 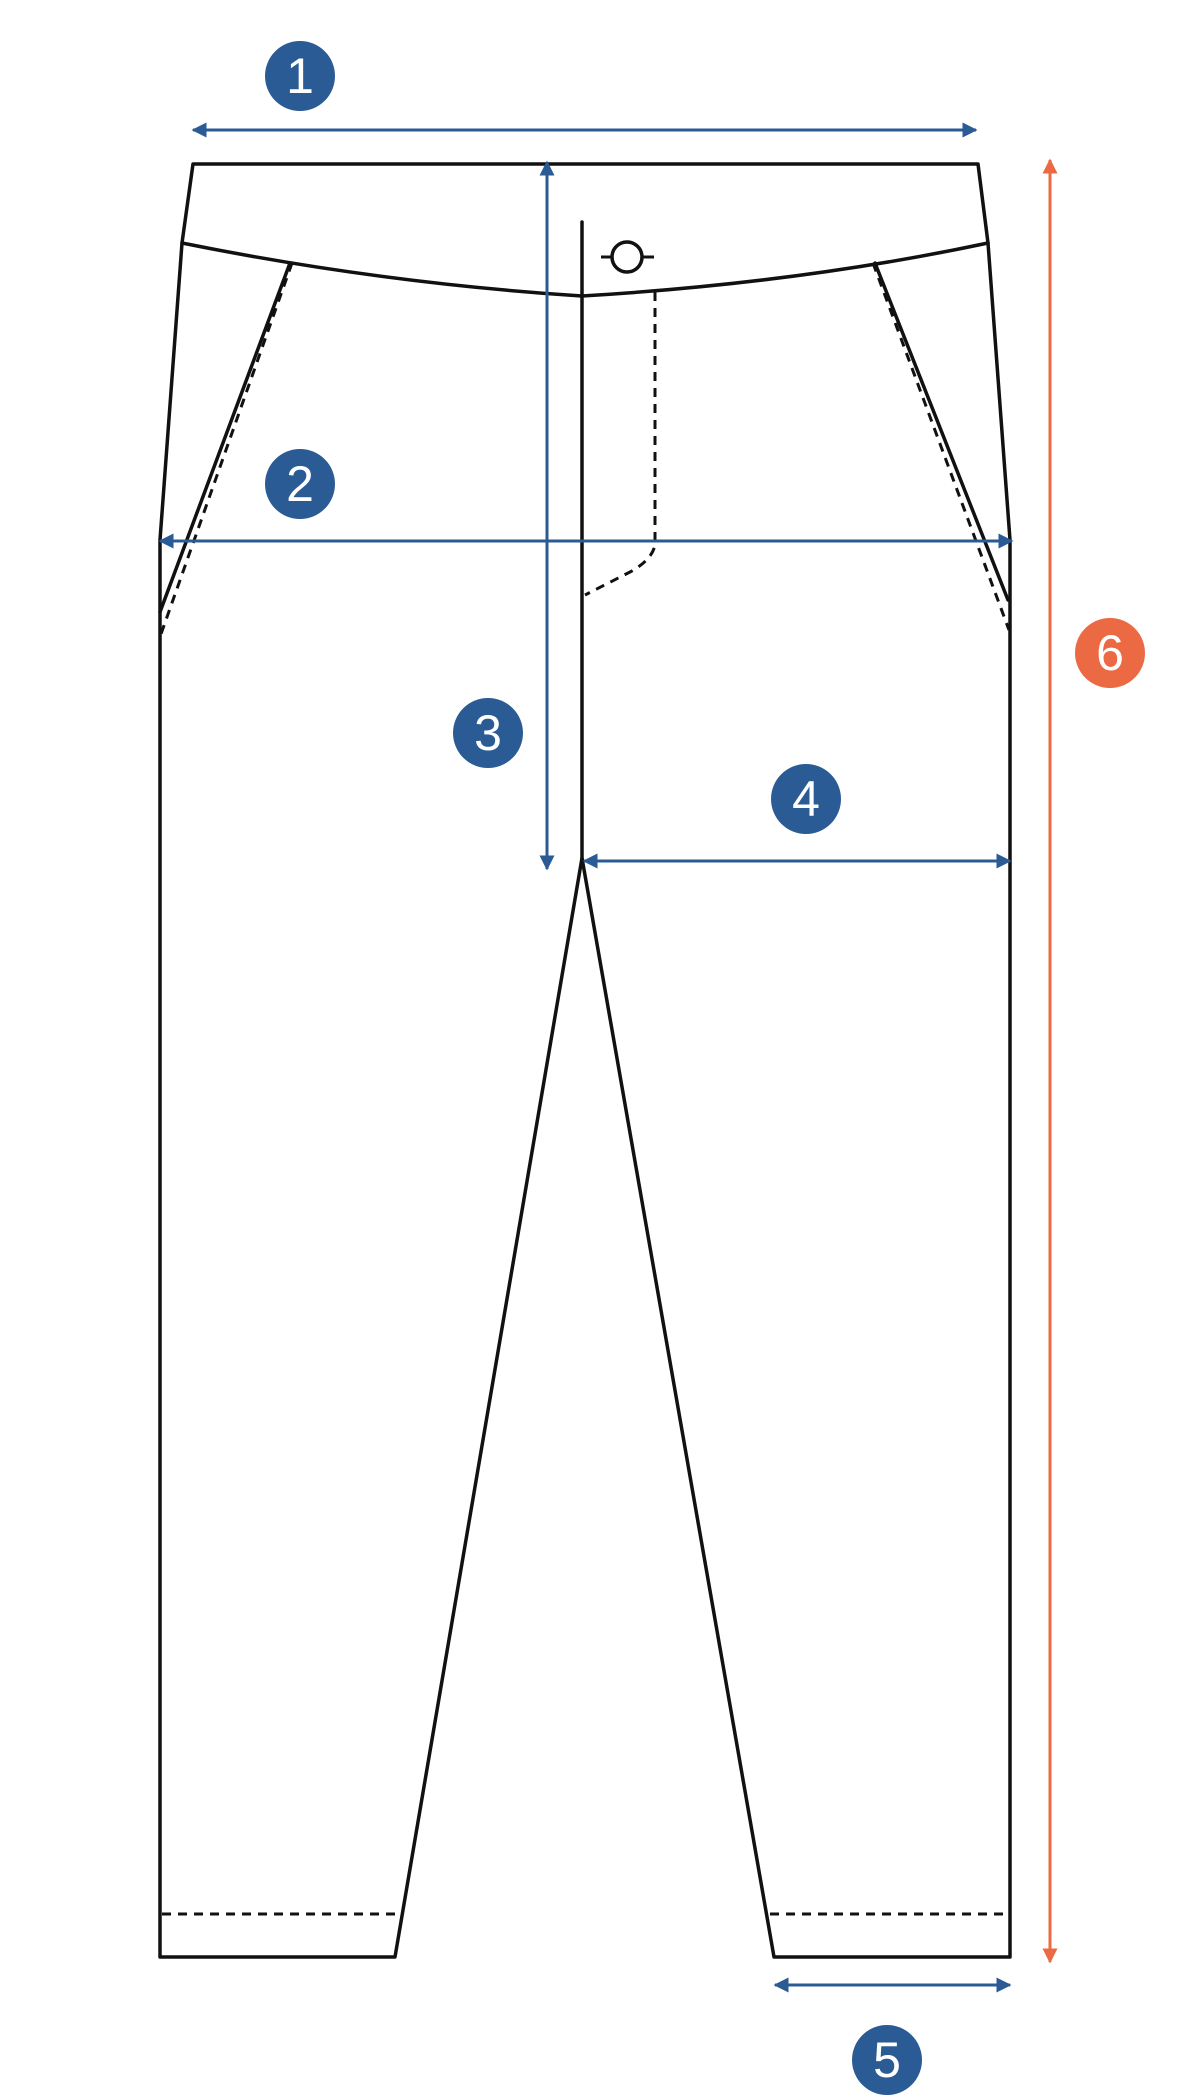 I want to click on marker-3-label: 3, so click(x=488, y=733).